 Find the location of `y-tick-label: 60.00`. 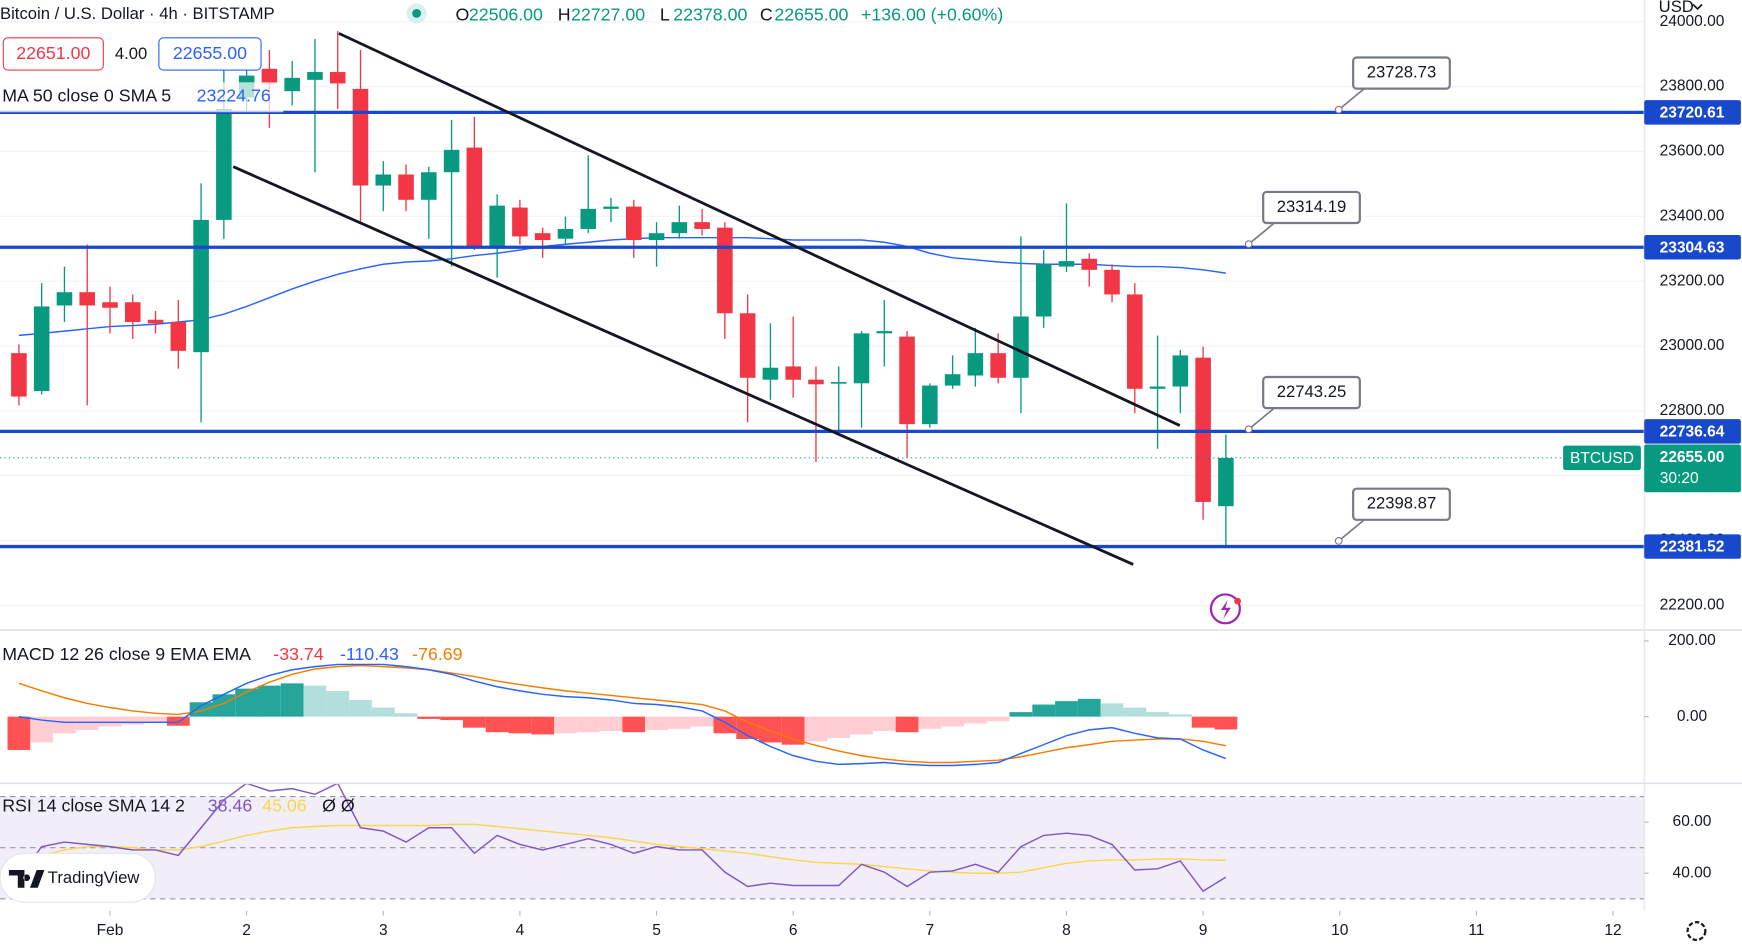

y-tick-label: 60.00 is located at coordinates (1692, 821).